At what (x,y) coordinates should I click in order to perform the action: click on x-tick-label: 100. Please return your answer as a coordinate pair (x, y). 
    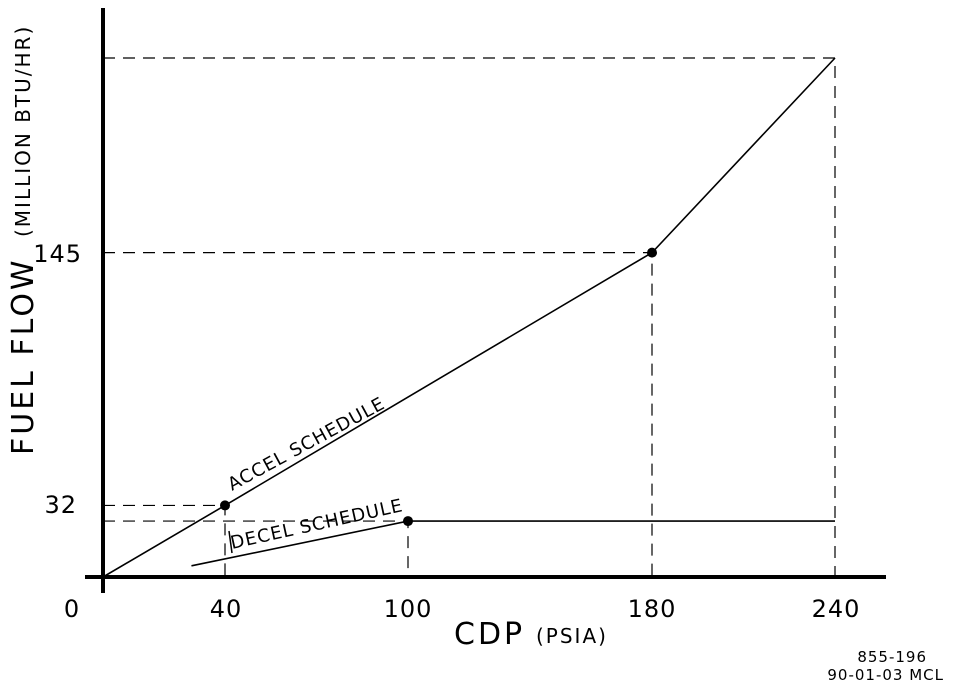
    Looking at the image, I should click on (408, 609).